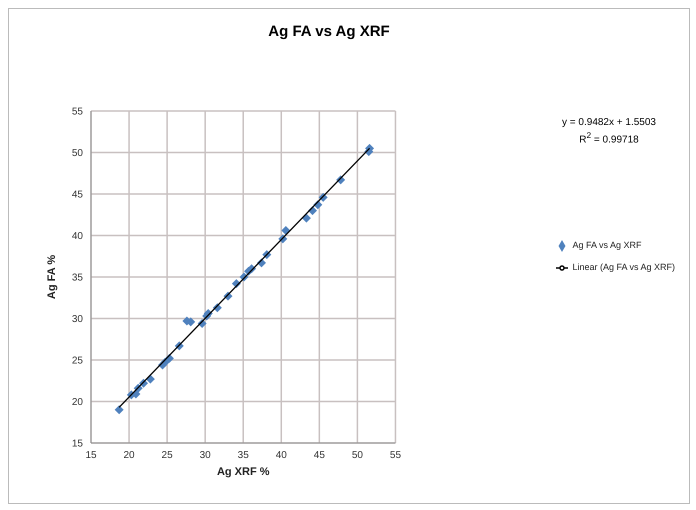 This screenshot has width=696, height=510. I want to click on y-tick-label: 55, so click(78, 112).